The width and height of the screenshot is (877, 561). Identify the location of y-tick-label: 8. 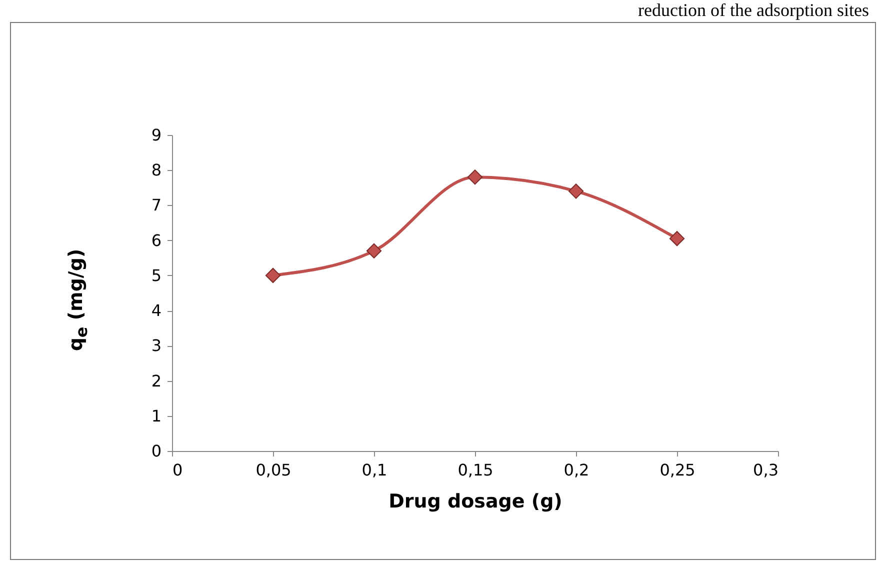
(156, 170).